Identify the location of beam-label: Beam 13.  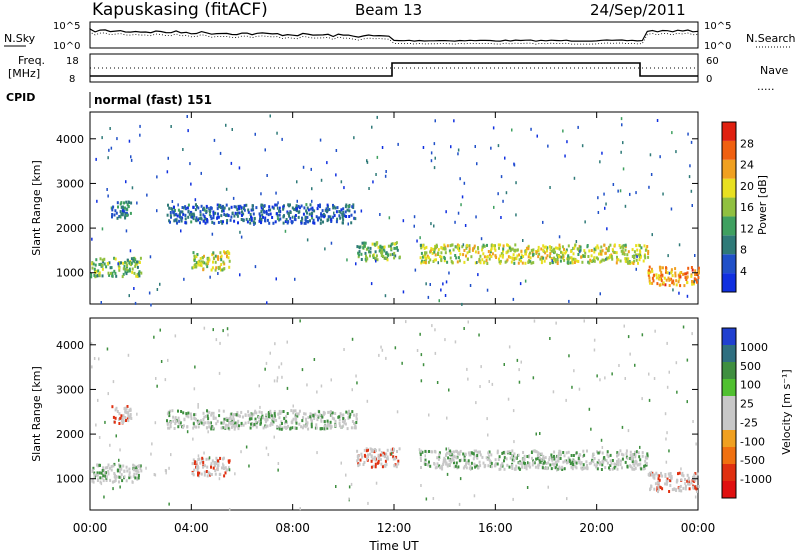
(388, 10).